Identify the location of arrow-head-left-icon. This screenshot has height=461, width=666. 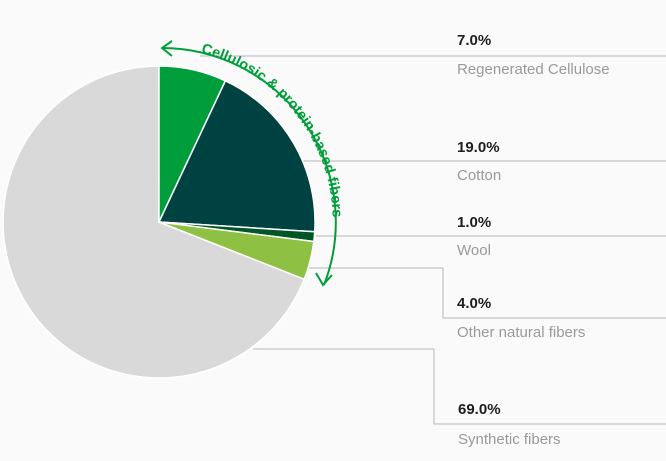
(166, 48).